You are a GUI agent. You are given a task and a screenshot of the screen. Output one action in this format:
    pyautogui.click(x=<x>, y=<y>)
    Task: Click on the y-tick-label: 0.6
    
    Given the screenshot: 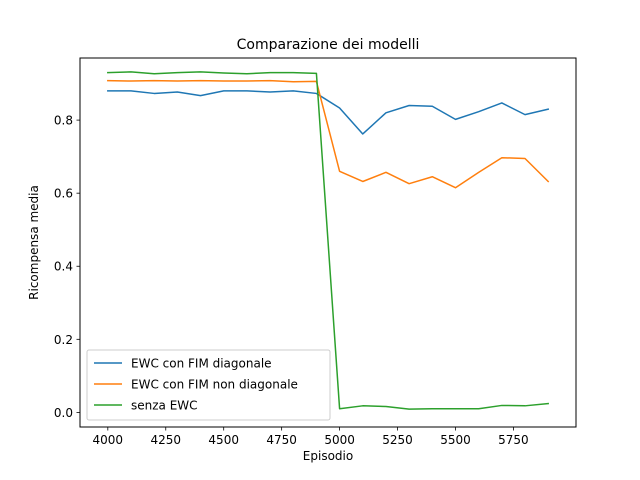 What is the action you would take?
    pyautogui.click(x=63, y=194)
    